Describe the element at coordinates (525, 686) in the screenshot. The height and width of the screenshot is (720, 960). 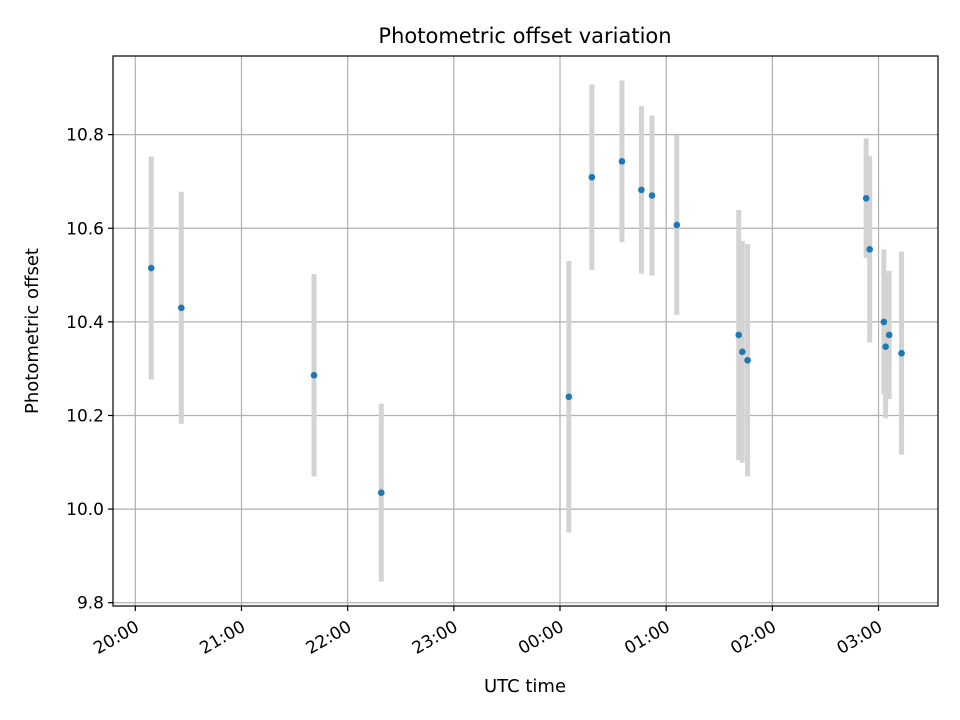
I see `x-axis-label: UTC time` at that location.